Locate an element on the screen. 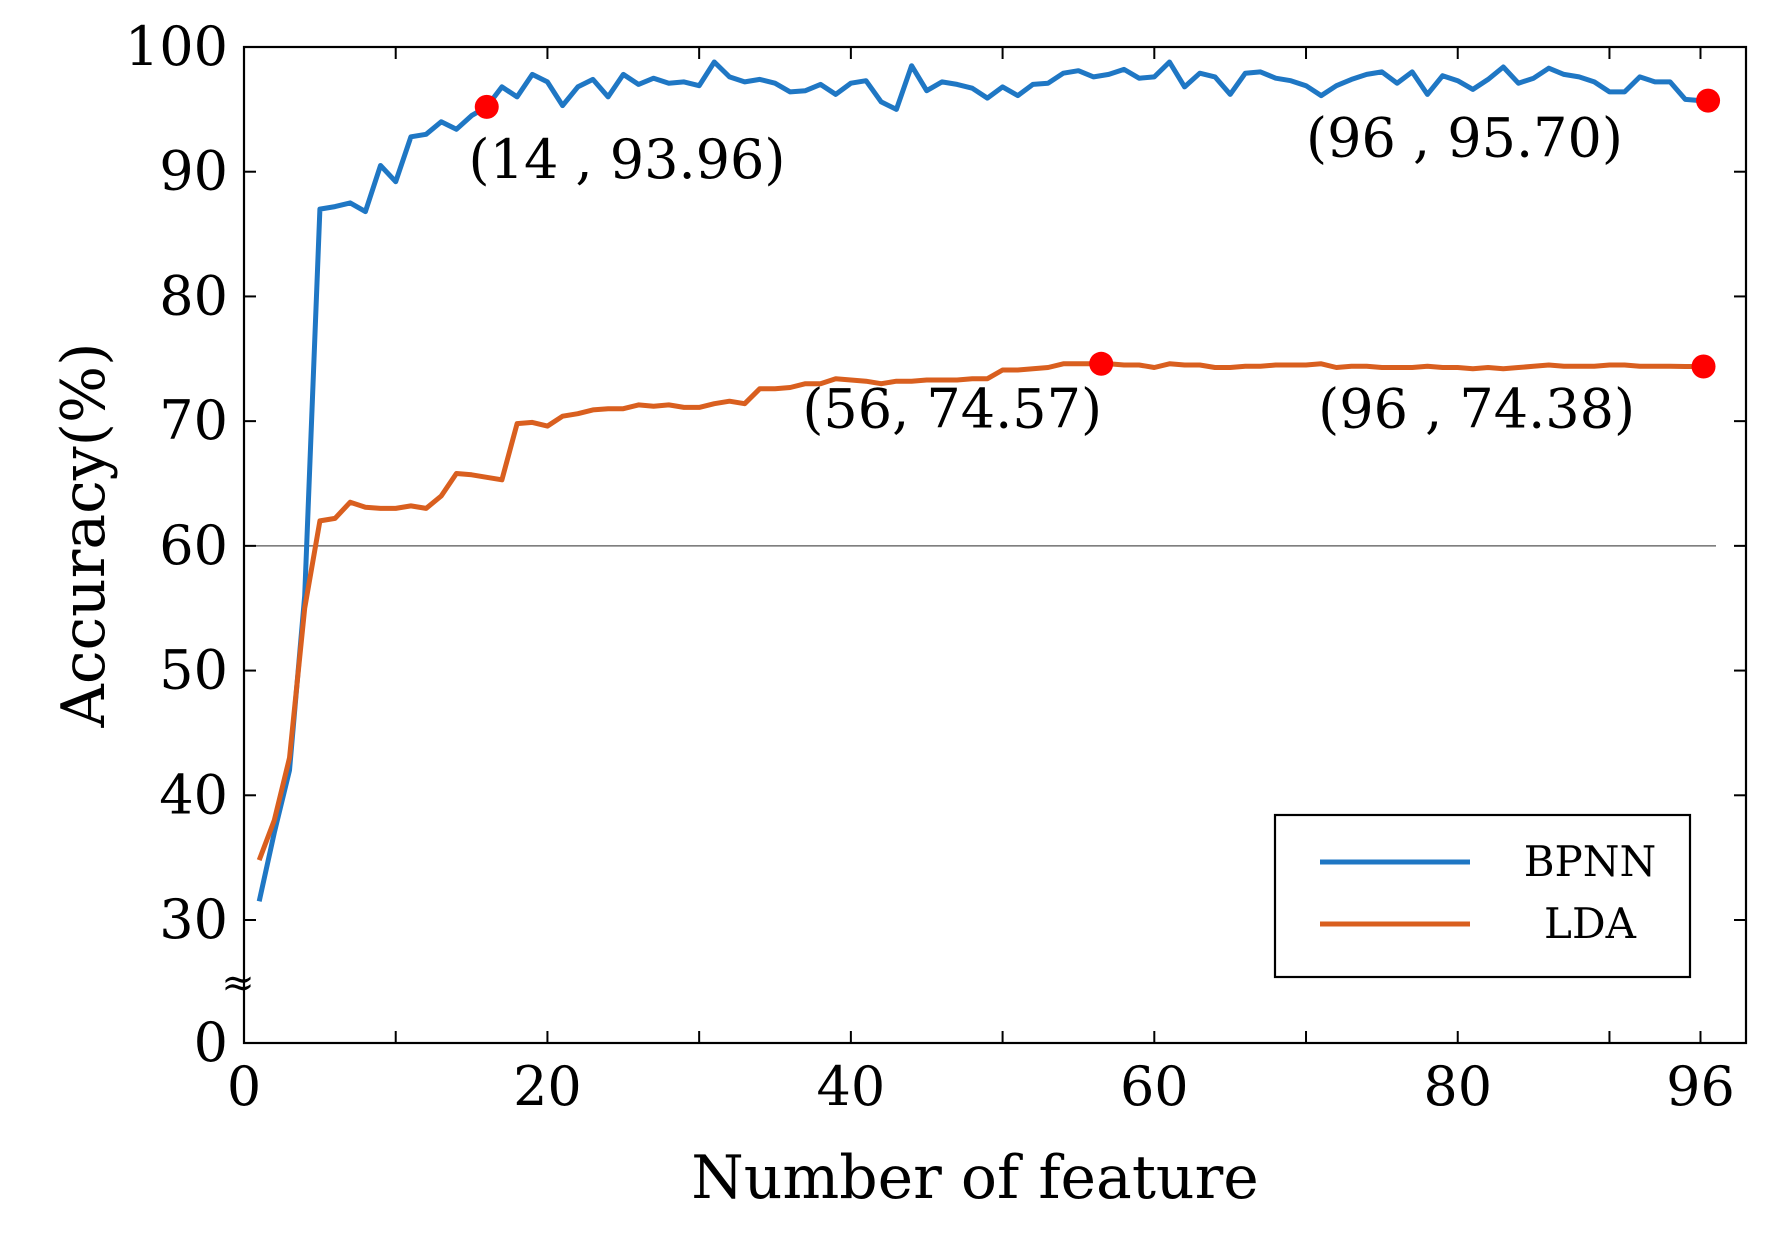  y-tick-label: 70 is located at coordinates (193, 420).